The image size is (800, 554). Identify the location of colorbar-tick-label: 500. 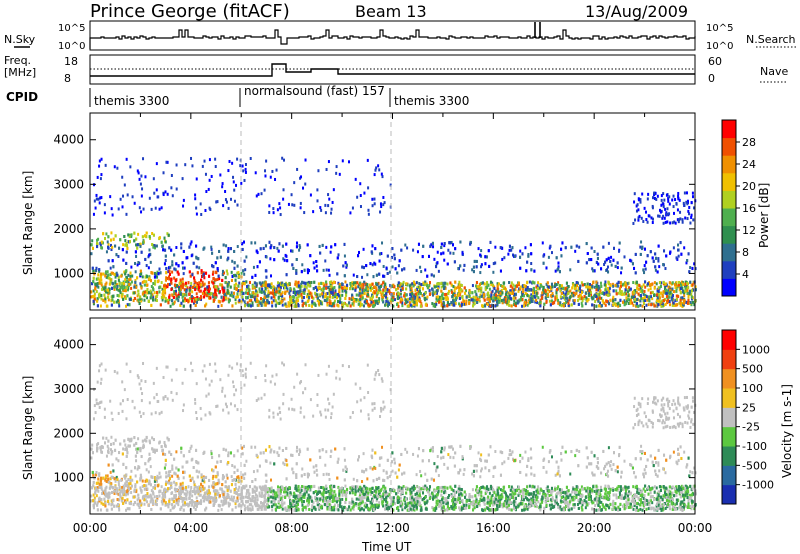
(752, 369).